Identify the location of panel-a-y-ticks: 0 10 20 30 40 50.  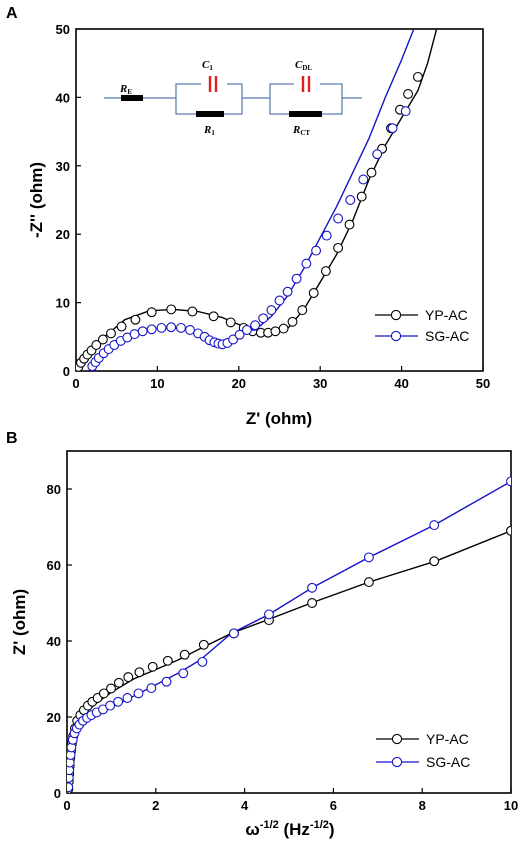
(68, 200).